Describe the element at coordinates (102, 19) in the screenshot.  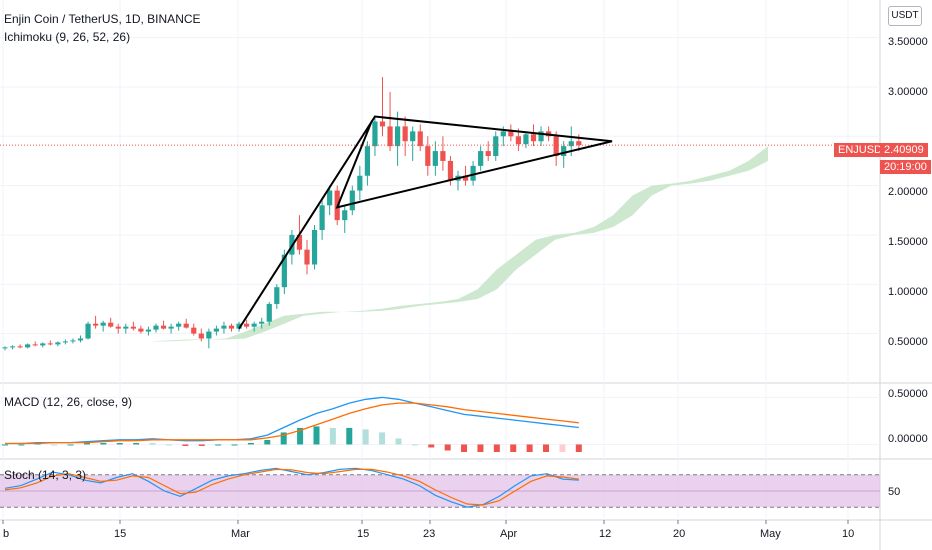
I see `chart-title: Enjin Coin / TetherUS, 1D, BINANCE` at that location.